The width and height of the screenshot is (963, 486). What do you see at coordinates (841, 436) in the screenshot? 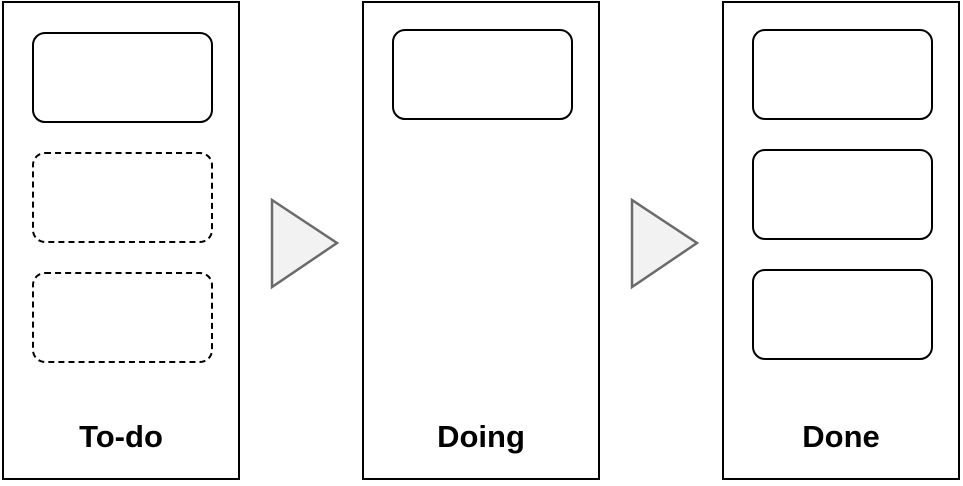
I see `column-label-done: Done` at bounding box center [841, 436].